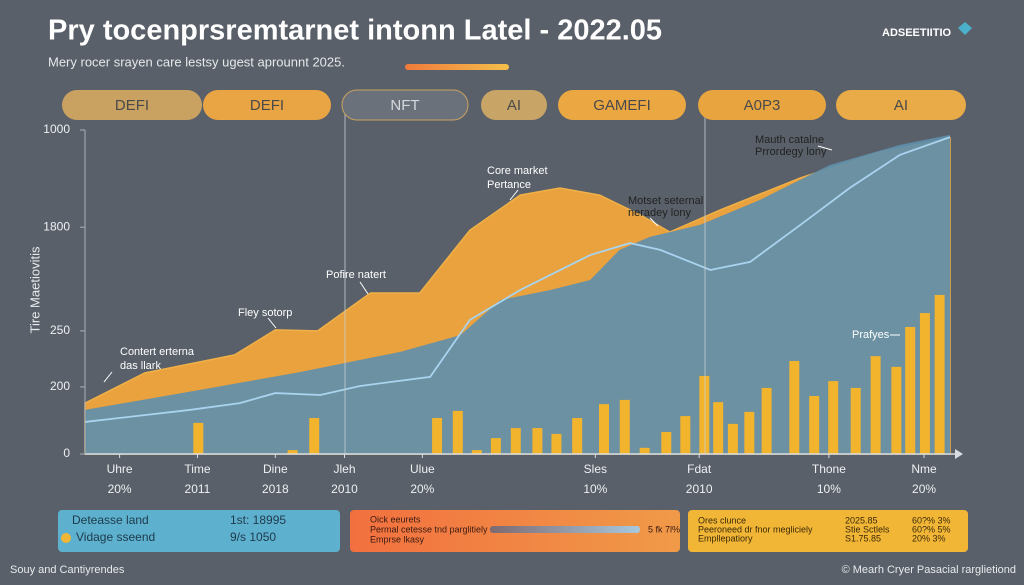 The height and width of the screenshot is (585, 1024). Describe the element at coordinates (395, 519) in the screenshot. I see `panel-text: Oick eeurets` at that location.